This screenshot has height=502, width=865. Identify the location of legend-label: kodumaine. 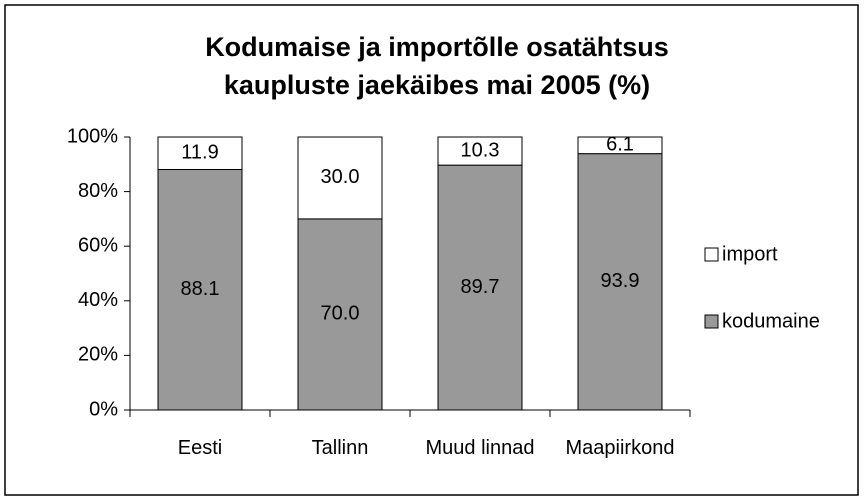
(771, 321).